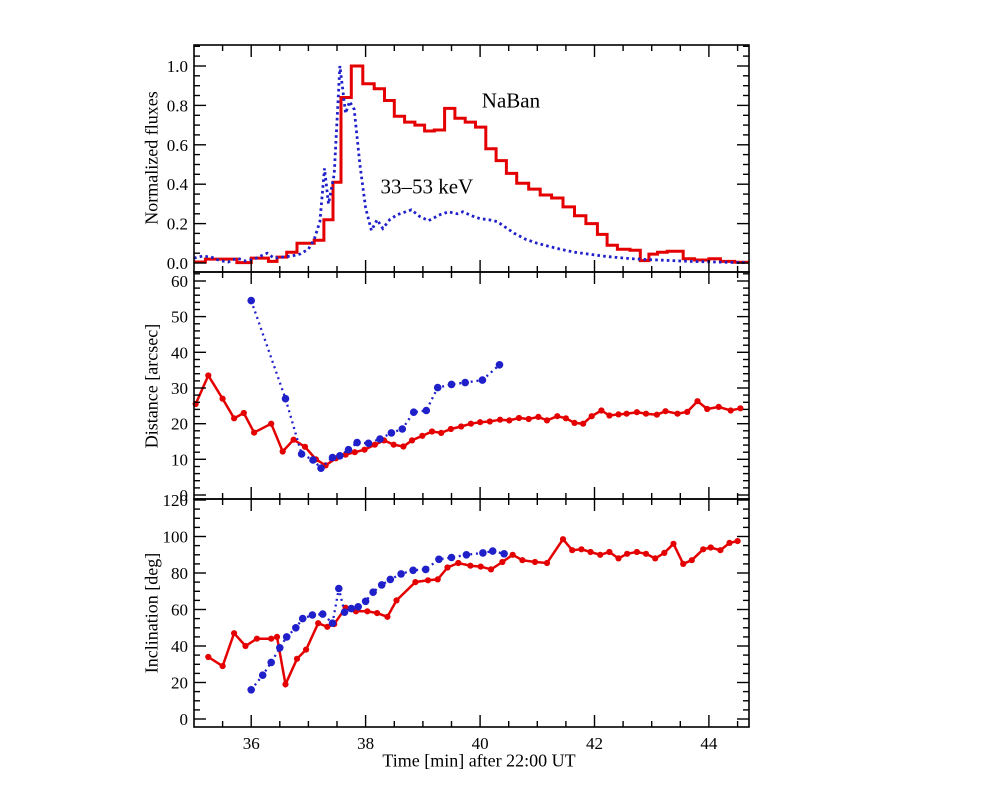 The height and width of the screenshot is (796, 985). What do you see at coordinates (151, 158) in the screenshot?
I see `y-axis-title-flux: Normalized fluxes` at bounding box center [151, 158].